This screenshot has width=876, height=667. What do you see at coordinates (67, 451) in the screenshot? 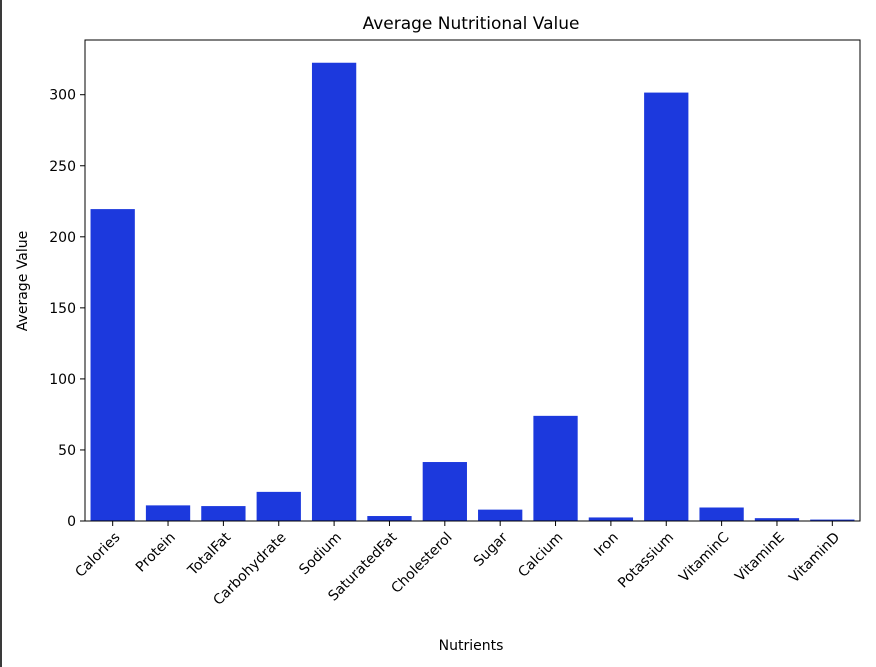
I see `y-tick-label: 50` at bounding box center [67, 451].